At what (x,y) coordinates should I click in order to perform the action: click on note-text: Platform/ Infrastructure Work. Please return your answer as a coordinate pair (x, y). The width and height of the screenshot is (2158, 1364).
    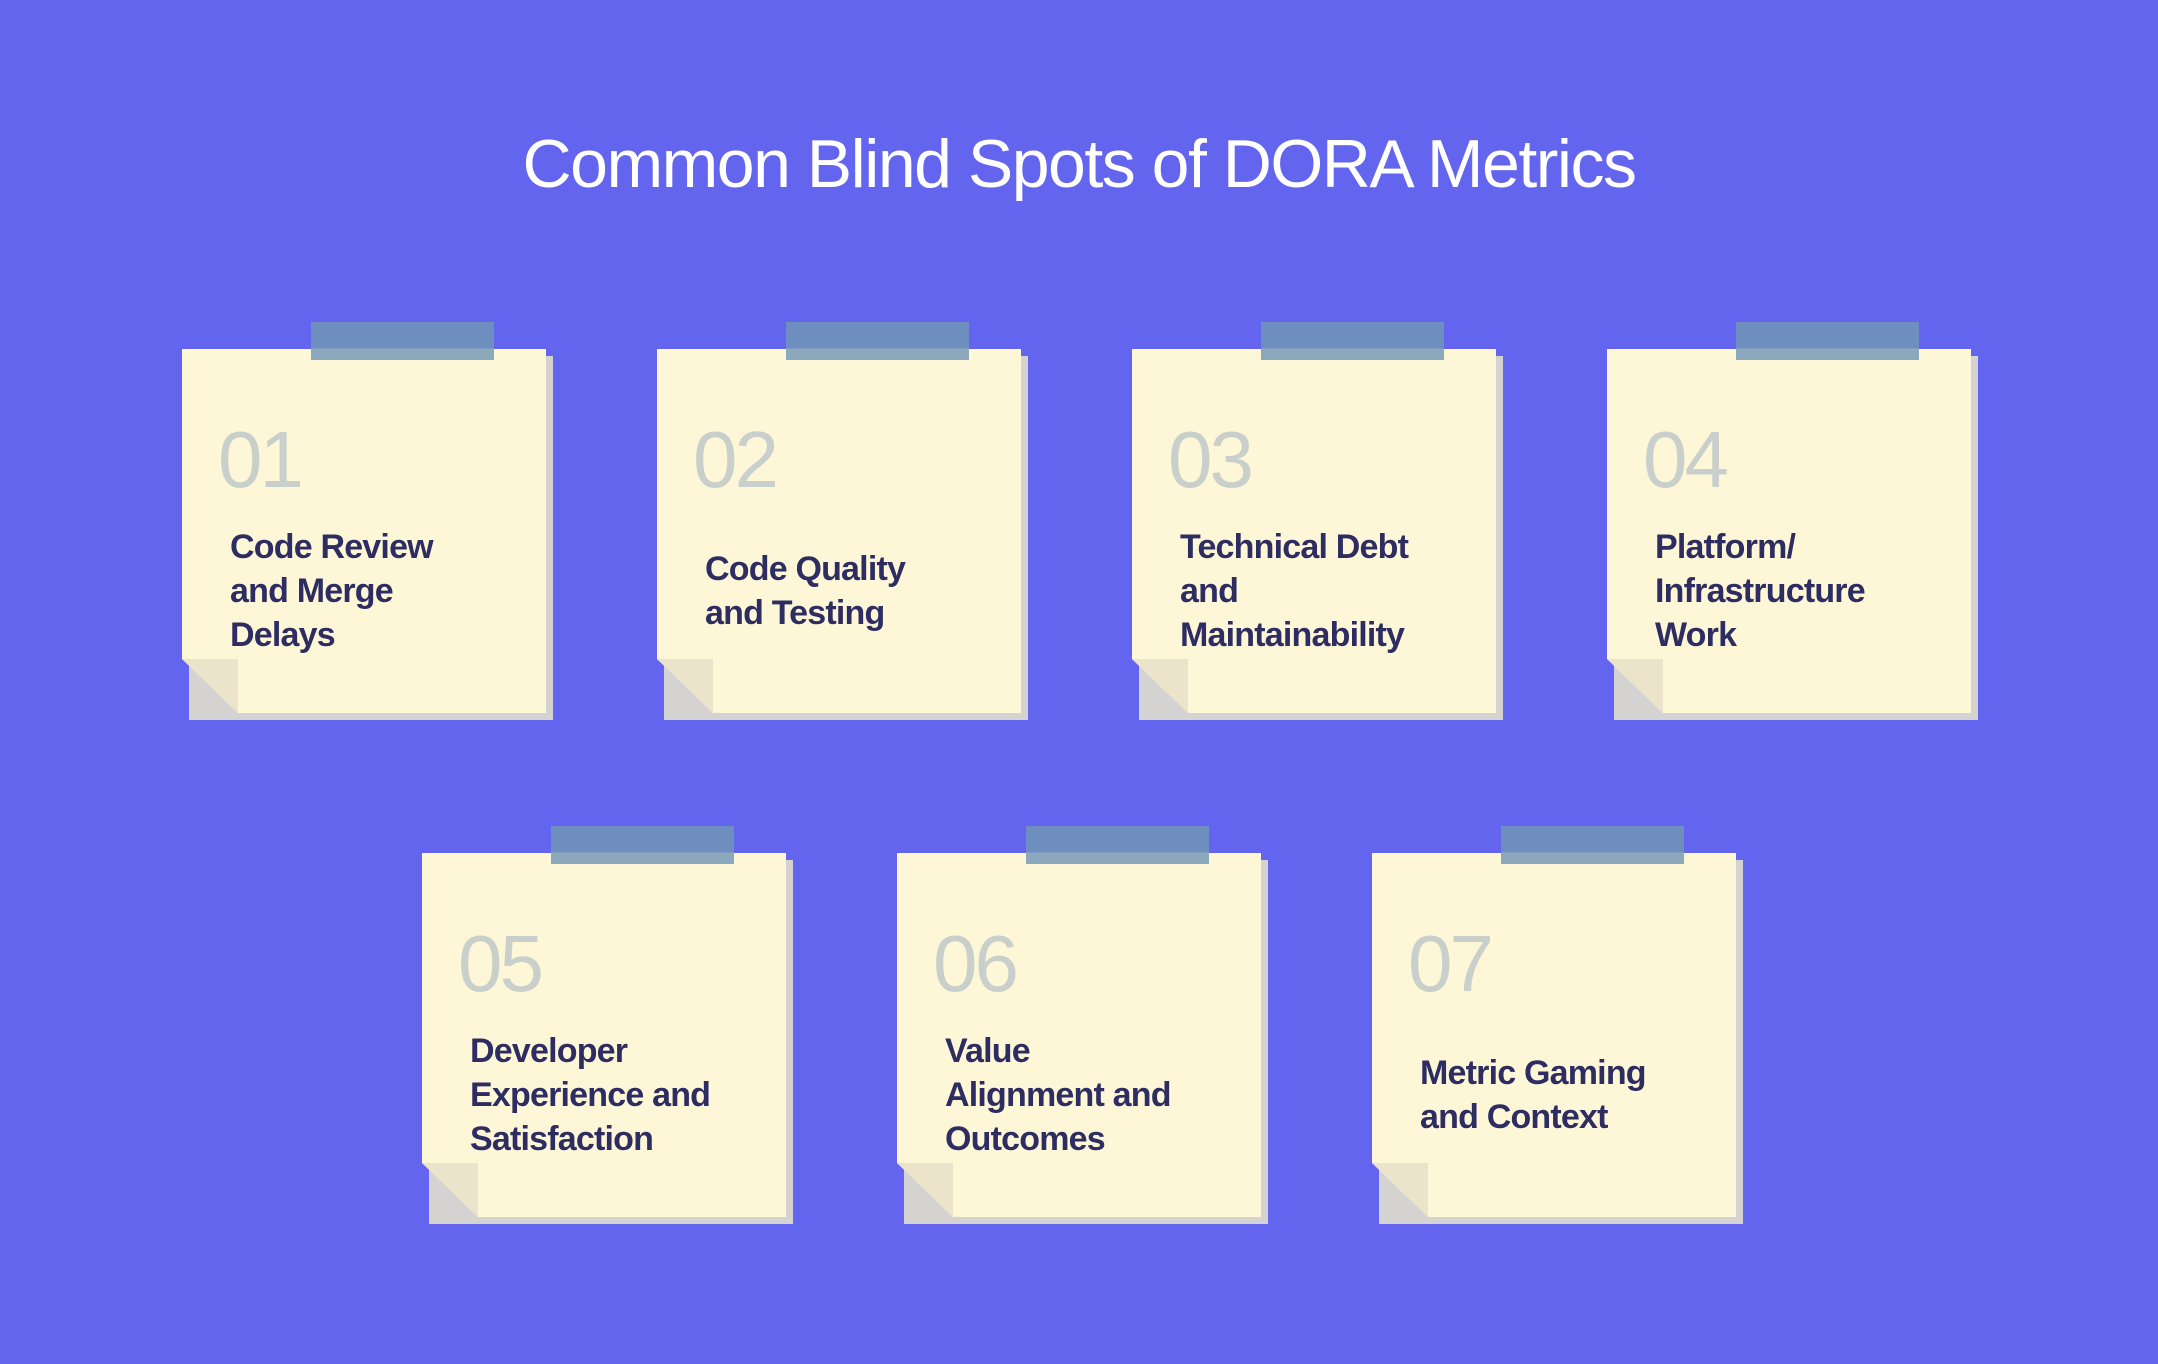
    Looking at the image, I should click on (1760, 591).